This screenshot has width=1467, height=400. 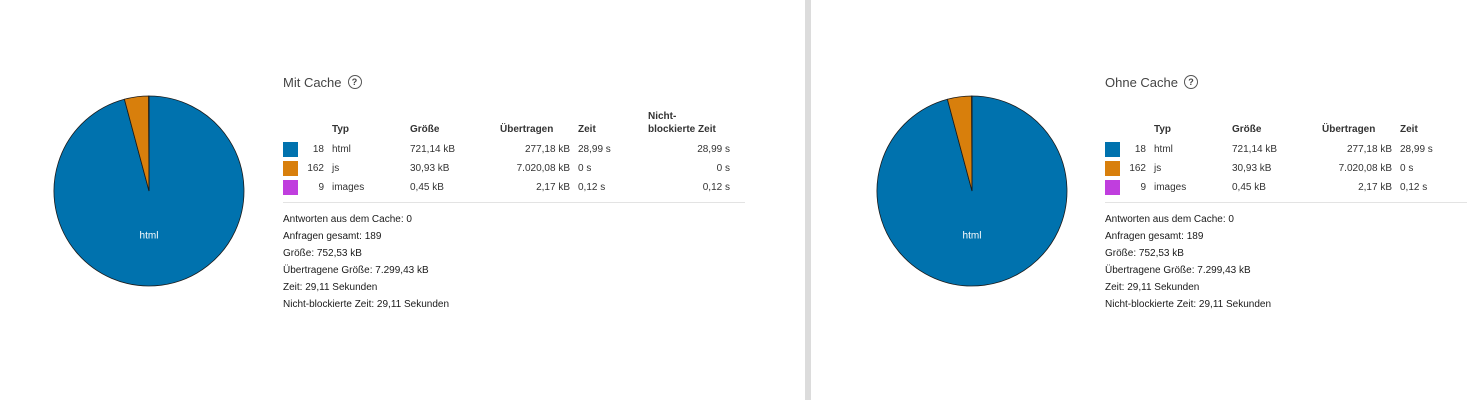 I want to click on section-title: Ohne Cache ?, so click(x=1286, y=82).